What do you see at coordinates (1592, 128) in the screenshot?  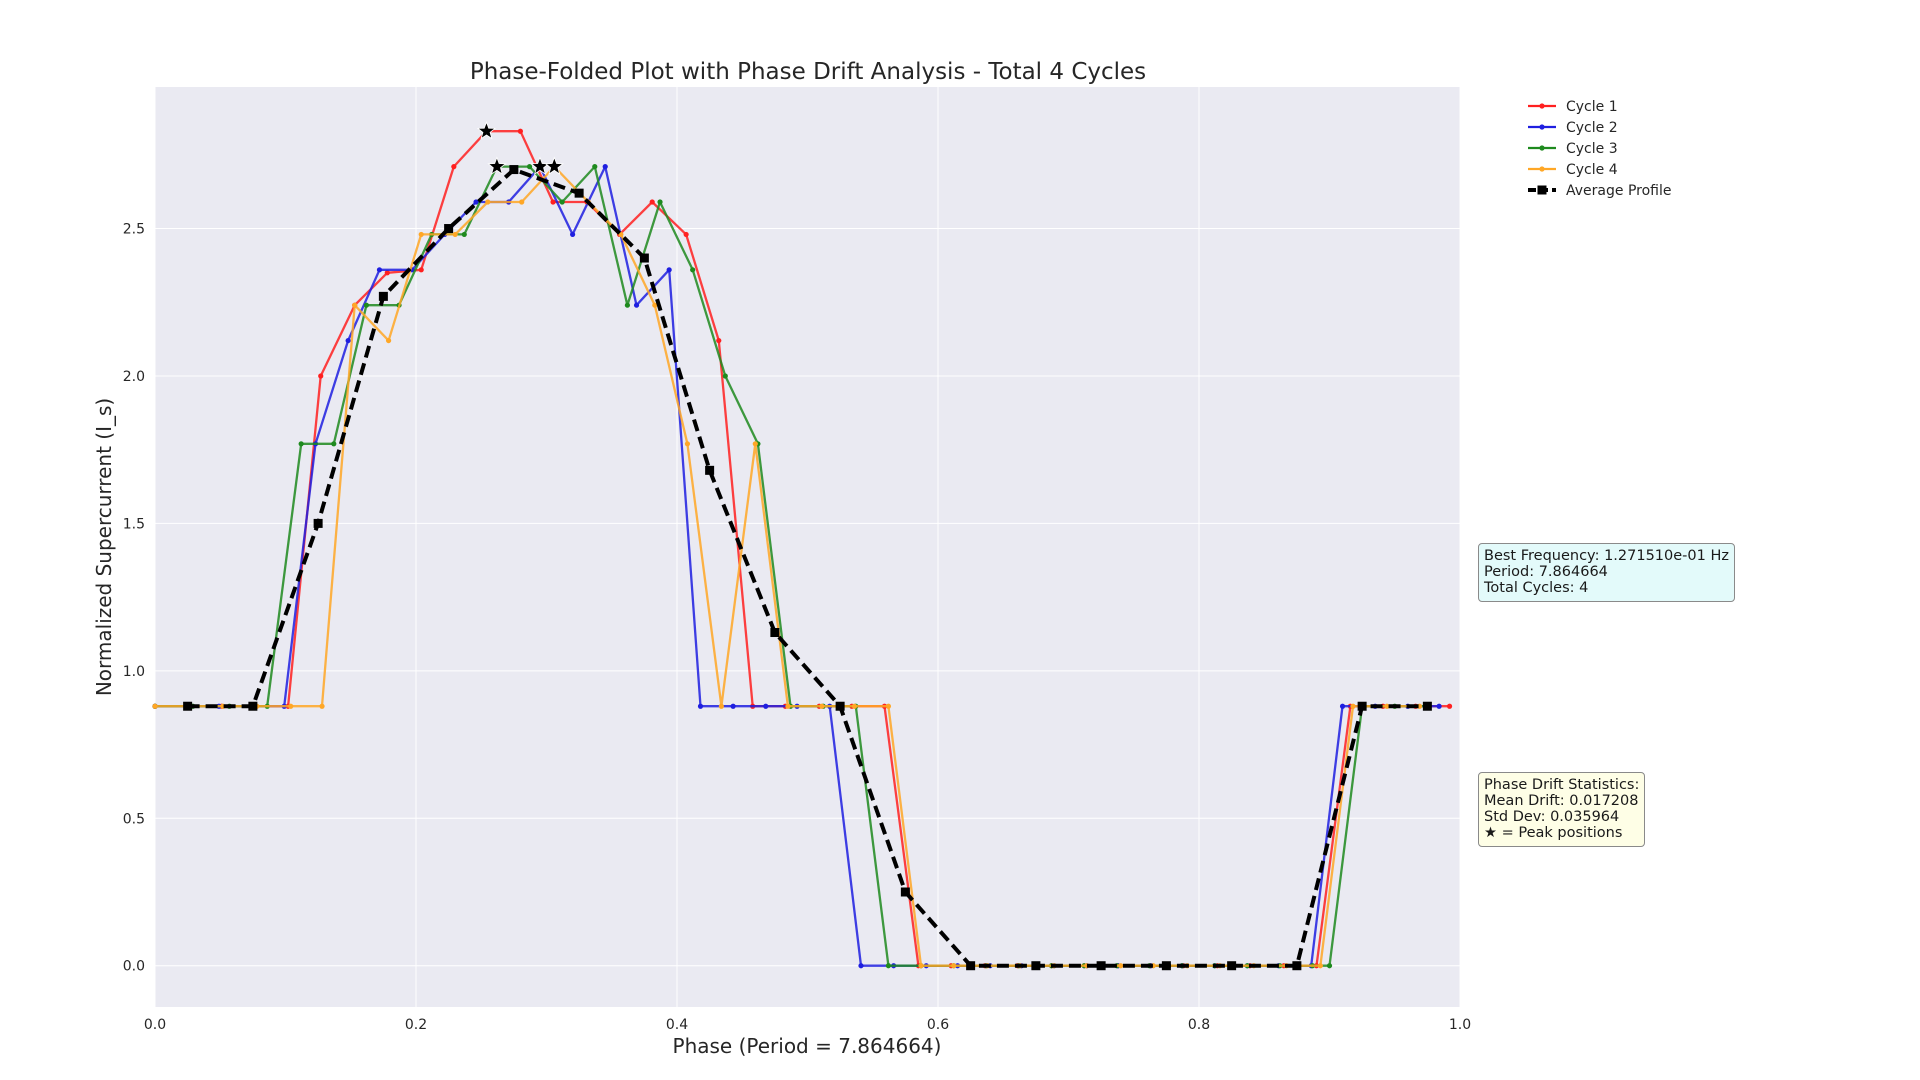 I see `legend-label: Cycle 2` at bounding box center [1592, 128].